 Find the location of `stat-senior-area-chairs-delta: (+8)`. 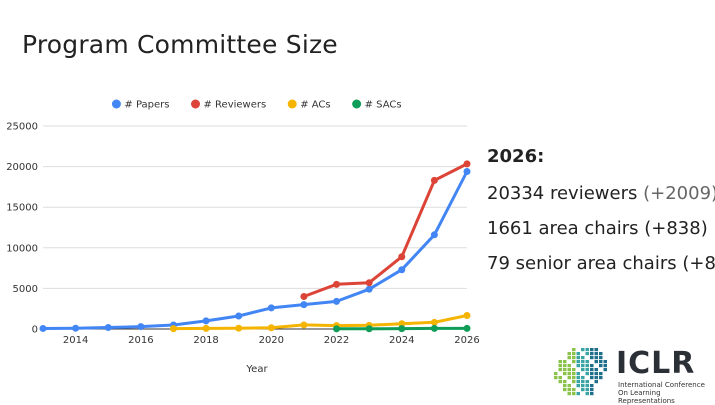

stat-senior-area-chairs-delta: (+8) is located at coordinates (698, 263).